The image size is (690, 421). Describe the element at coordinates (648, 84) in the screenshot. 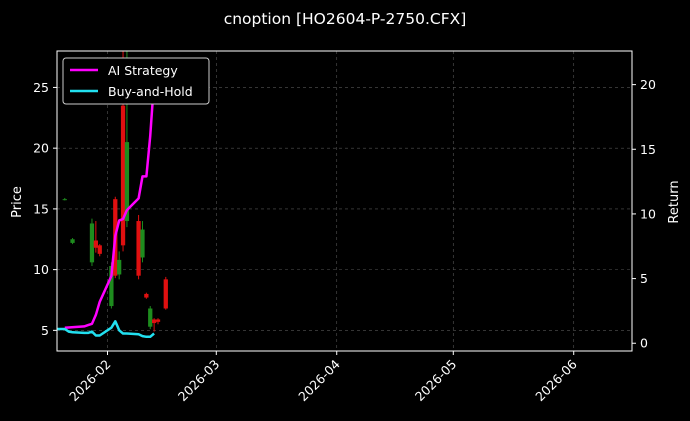

I see `y-right-tick-label-4: 20` at that location.